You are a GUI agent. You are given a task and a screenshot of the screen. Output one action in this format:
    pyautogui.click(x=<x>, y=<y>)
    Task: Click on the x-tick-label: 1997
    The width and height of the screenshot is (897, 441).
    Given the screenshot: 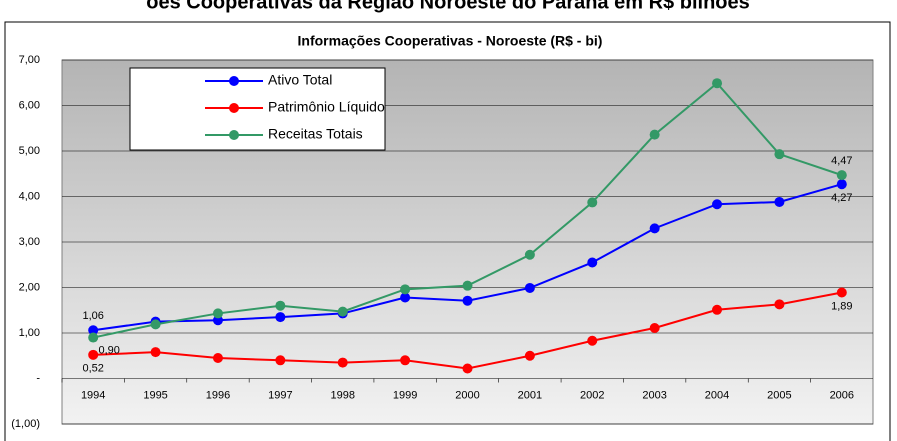 What is the action you would take?
    pyautogui.click(x=280, y=395)
    